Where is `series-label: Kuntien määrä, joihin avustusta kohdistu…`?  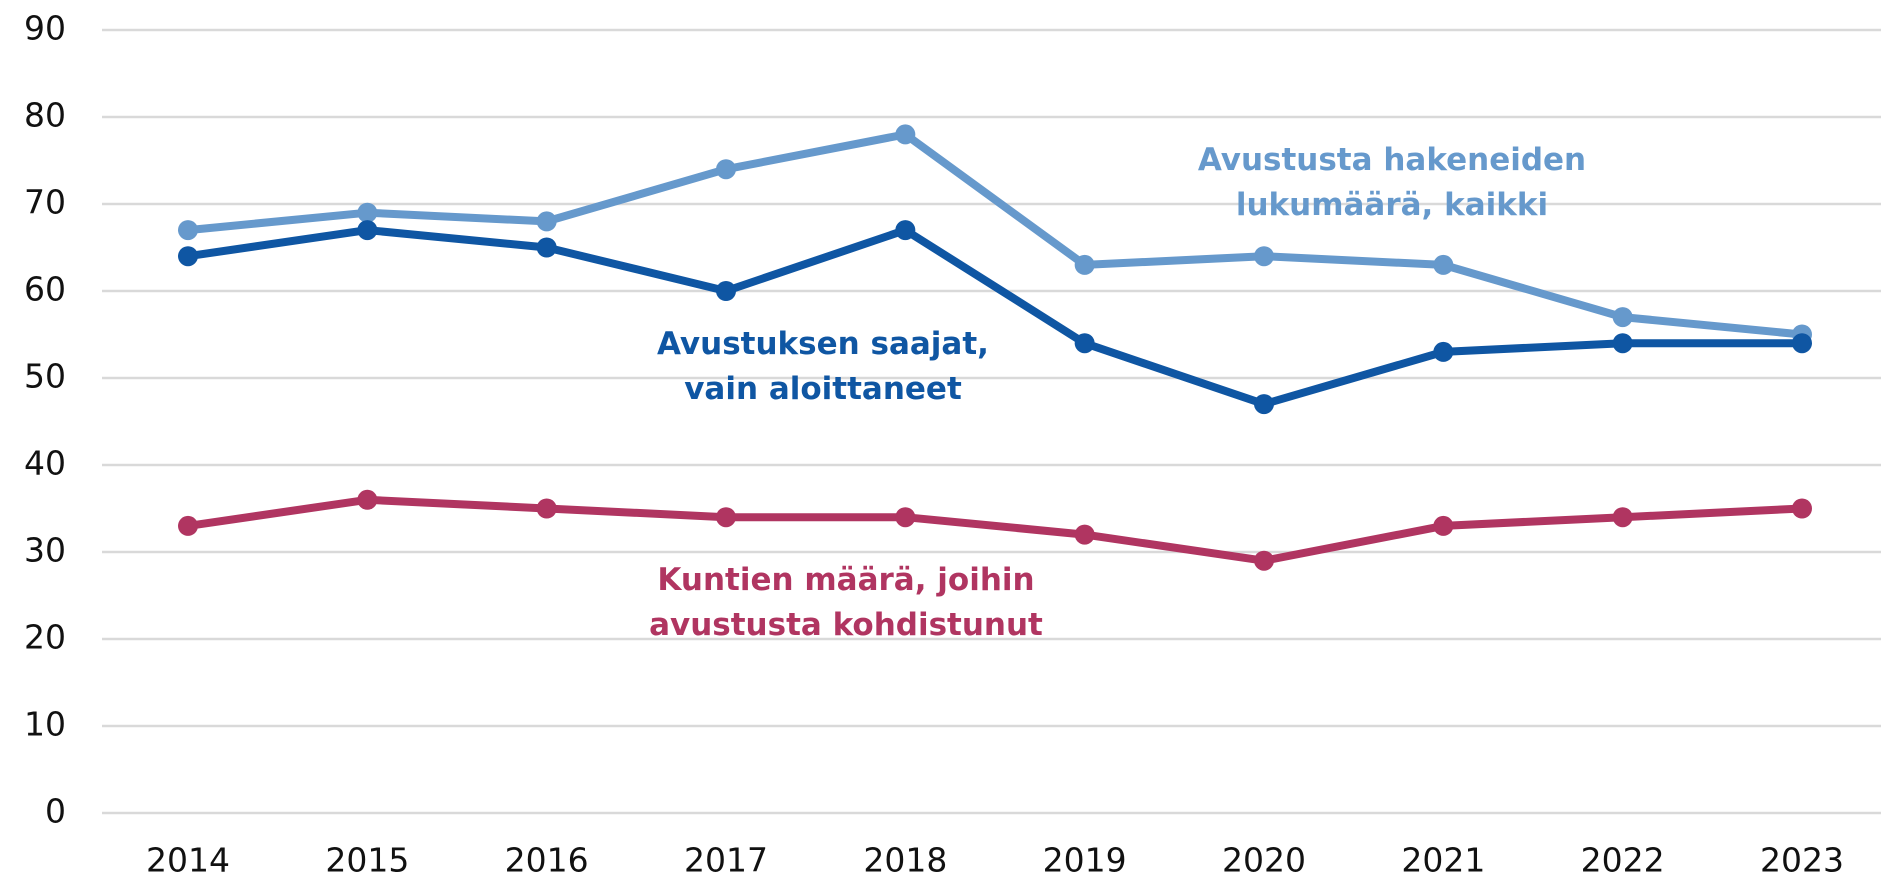
series-label: Kuntien määrä, joihin avustusta kohdistu… is located at coordinates (846, 602).